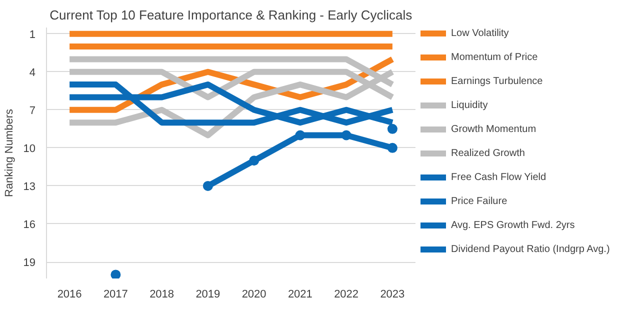  I want to click on legend-label: Price Failure, so click(479, 201).